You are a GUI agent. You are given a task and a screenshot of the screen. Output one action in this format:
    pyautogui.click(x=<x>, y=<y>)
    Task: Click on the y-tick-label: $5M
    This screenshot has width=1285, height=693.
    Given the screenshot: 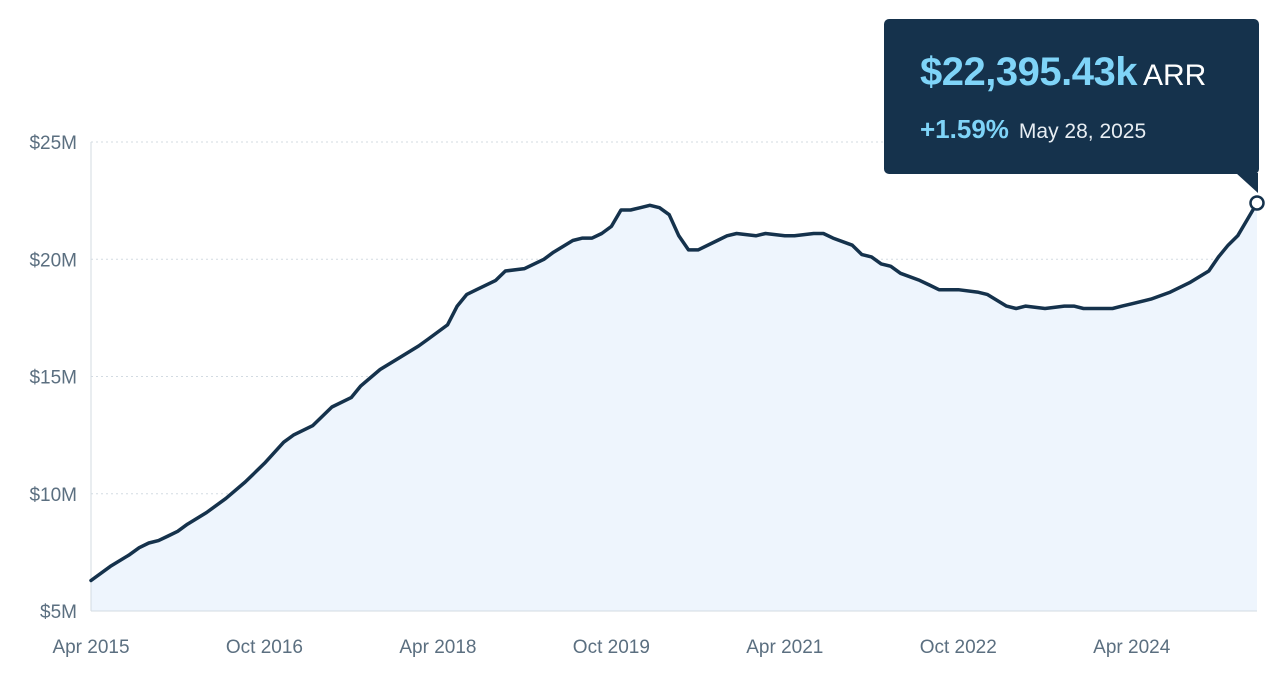 What is the action you would take?
    pyautogui.click(x=58, y=612)
    